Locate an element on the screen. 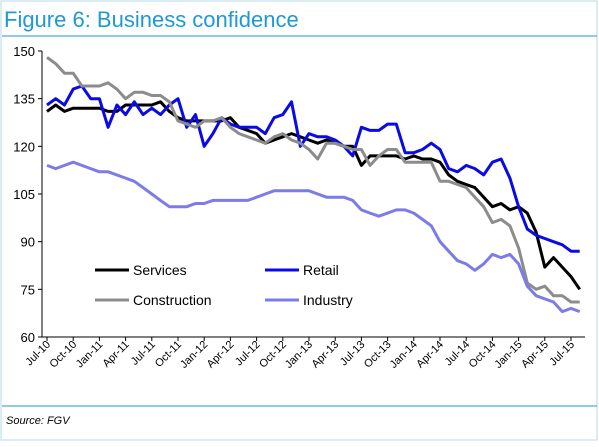 The height and width of the screenshot is (447, 599). y-tick-label: 75 is located at coordinates (28, 289).